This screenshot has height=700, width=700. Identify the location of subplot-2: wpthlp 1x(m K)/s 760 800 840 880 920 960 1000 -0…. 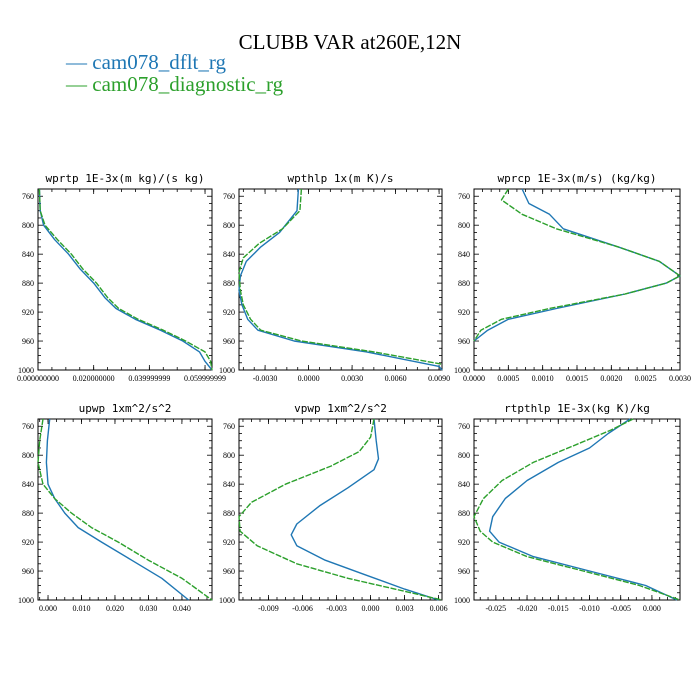
(334, 277).